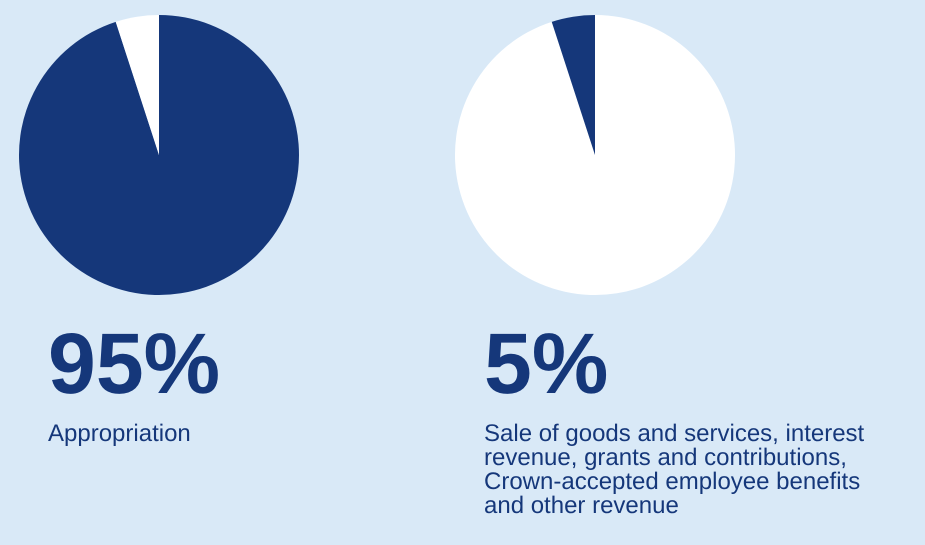 This screenshot has height=545, width=925. What do you see at coordinates (120, 433) in the screenshot?
I see `slice-label: Appropriation` at bounding box center [120, 433].